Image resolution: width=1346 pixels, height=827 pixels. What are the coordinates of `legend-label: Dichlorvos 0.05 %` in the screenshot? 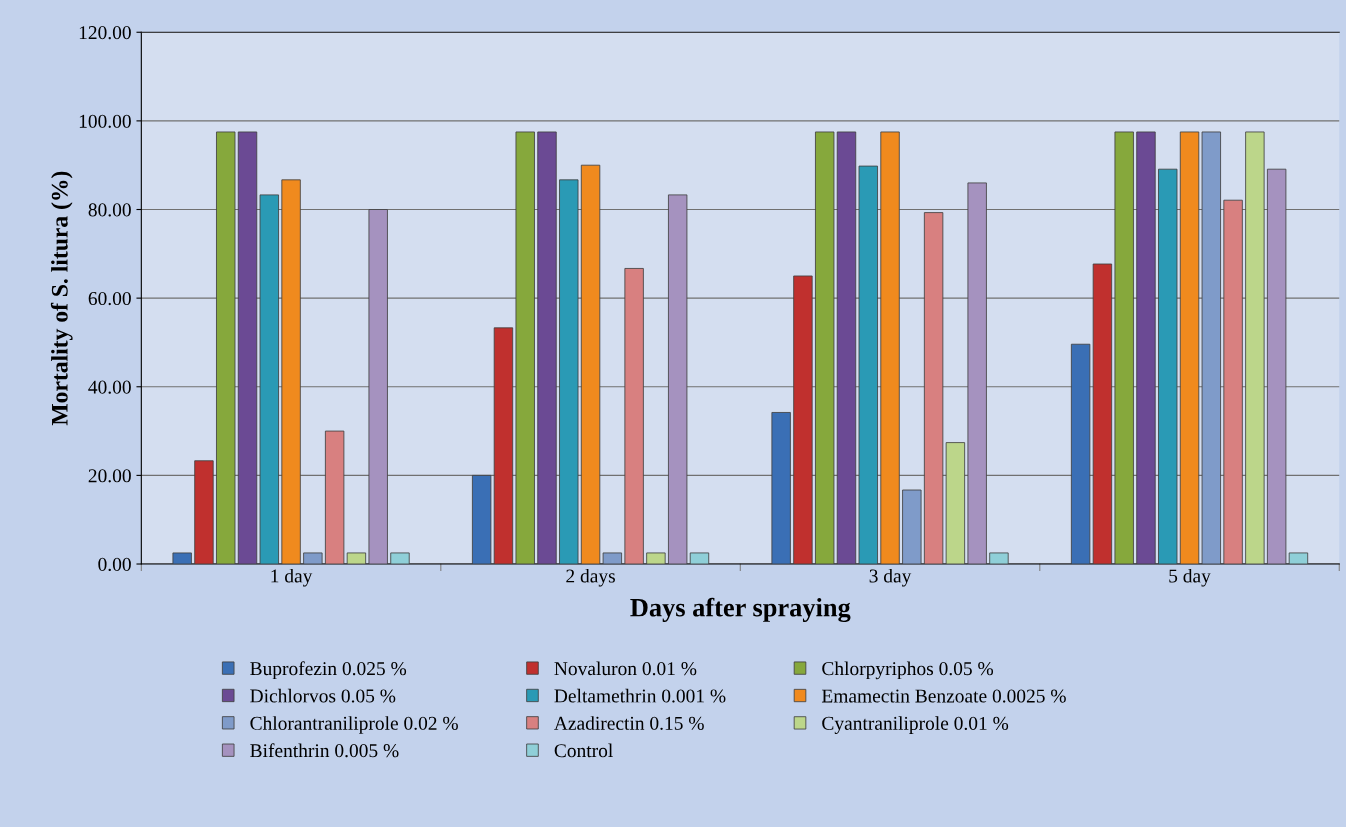 It's located at (323, 695).